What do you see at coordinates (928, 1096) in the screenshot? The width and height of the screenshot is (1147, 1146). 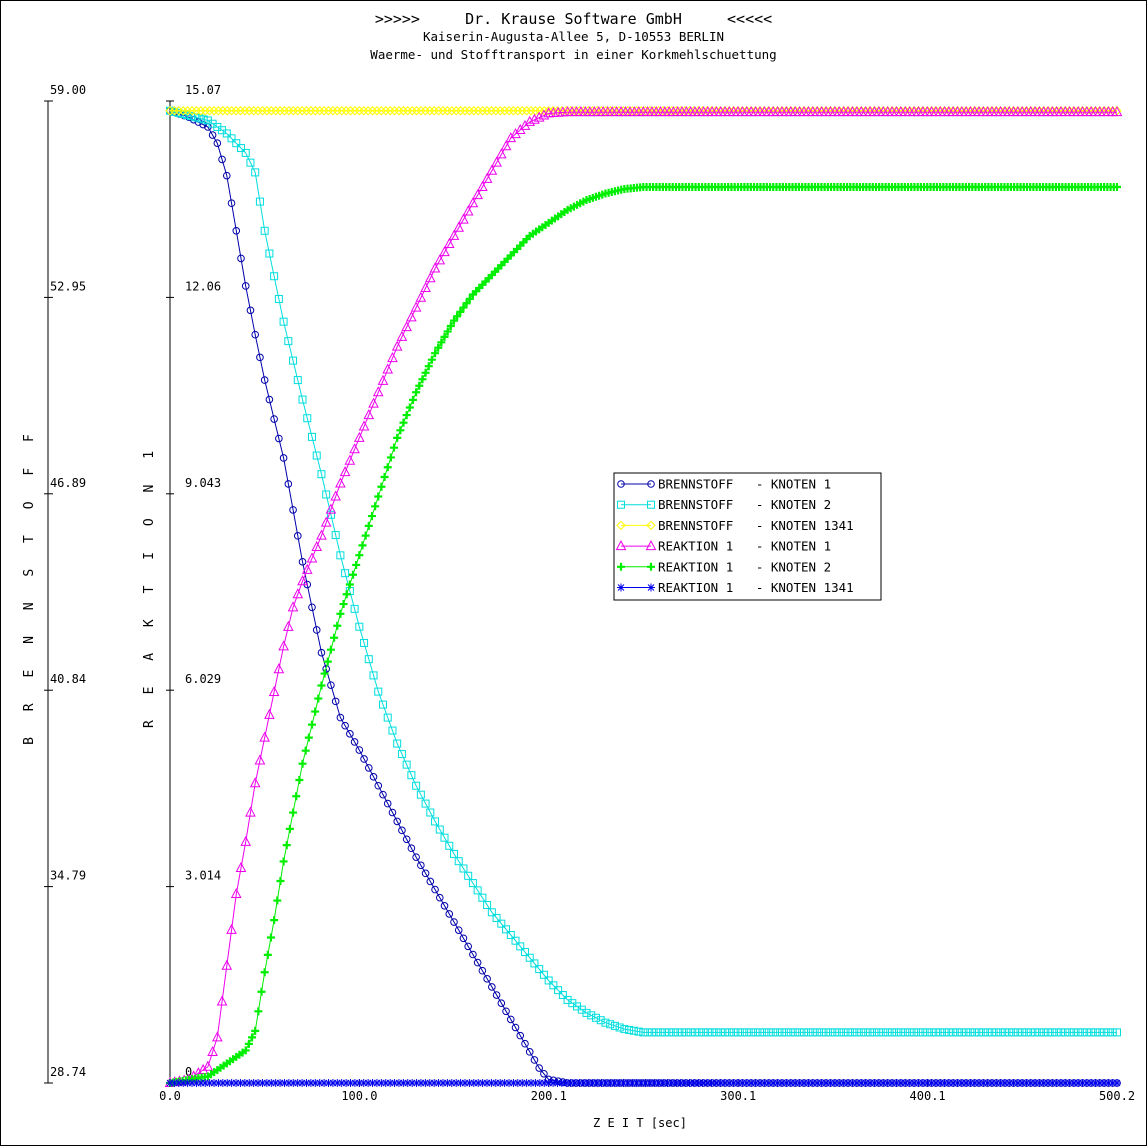 I see `x-tick-label: 400.1` at bounding box center [928, 1096].